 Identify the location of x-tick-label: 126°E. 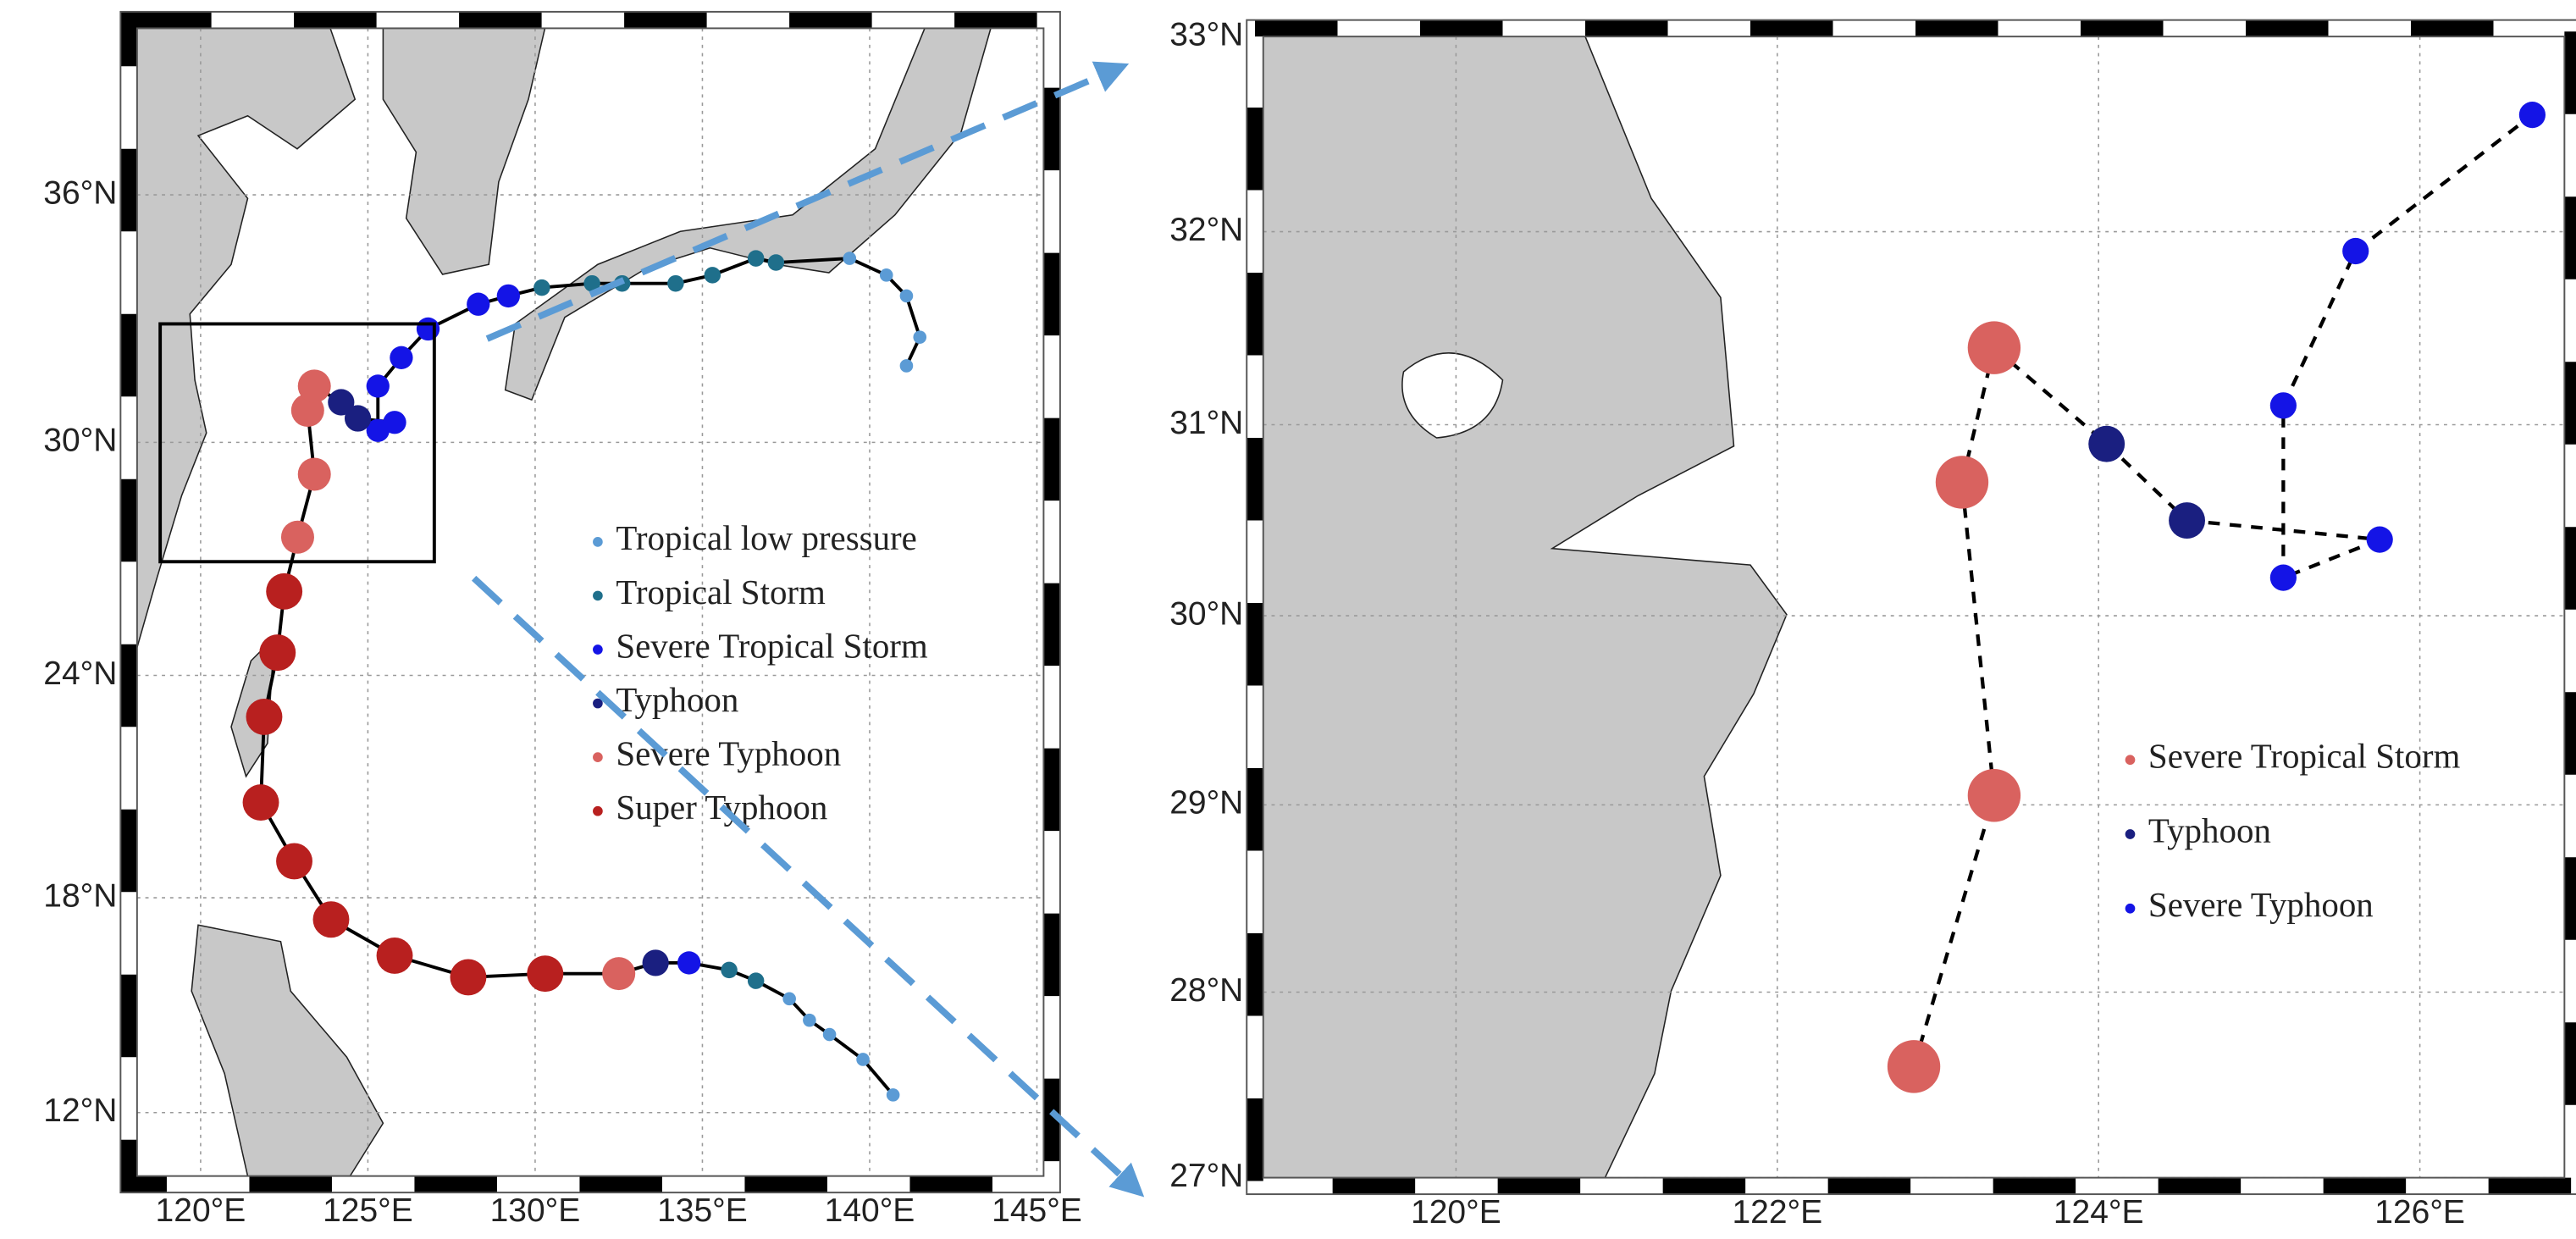
(2419, 1212).